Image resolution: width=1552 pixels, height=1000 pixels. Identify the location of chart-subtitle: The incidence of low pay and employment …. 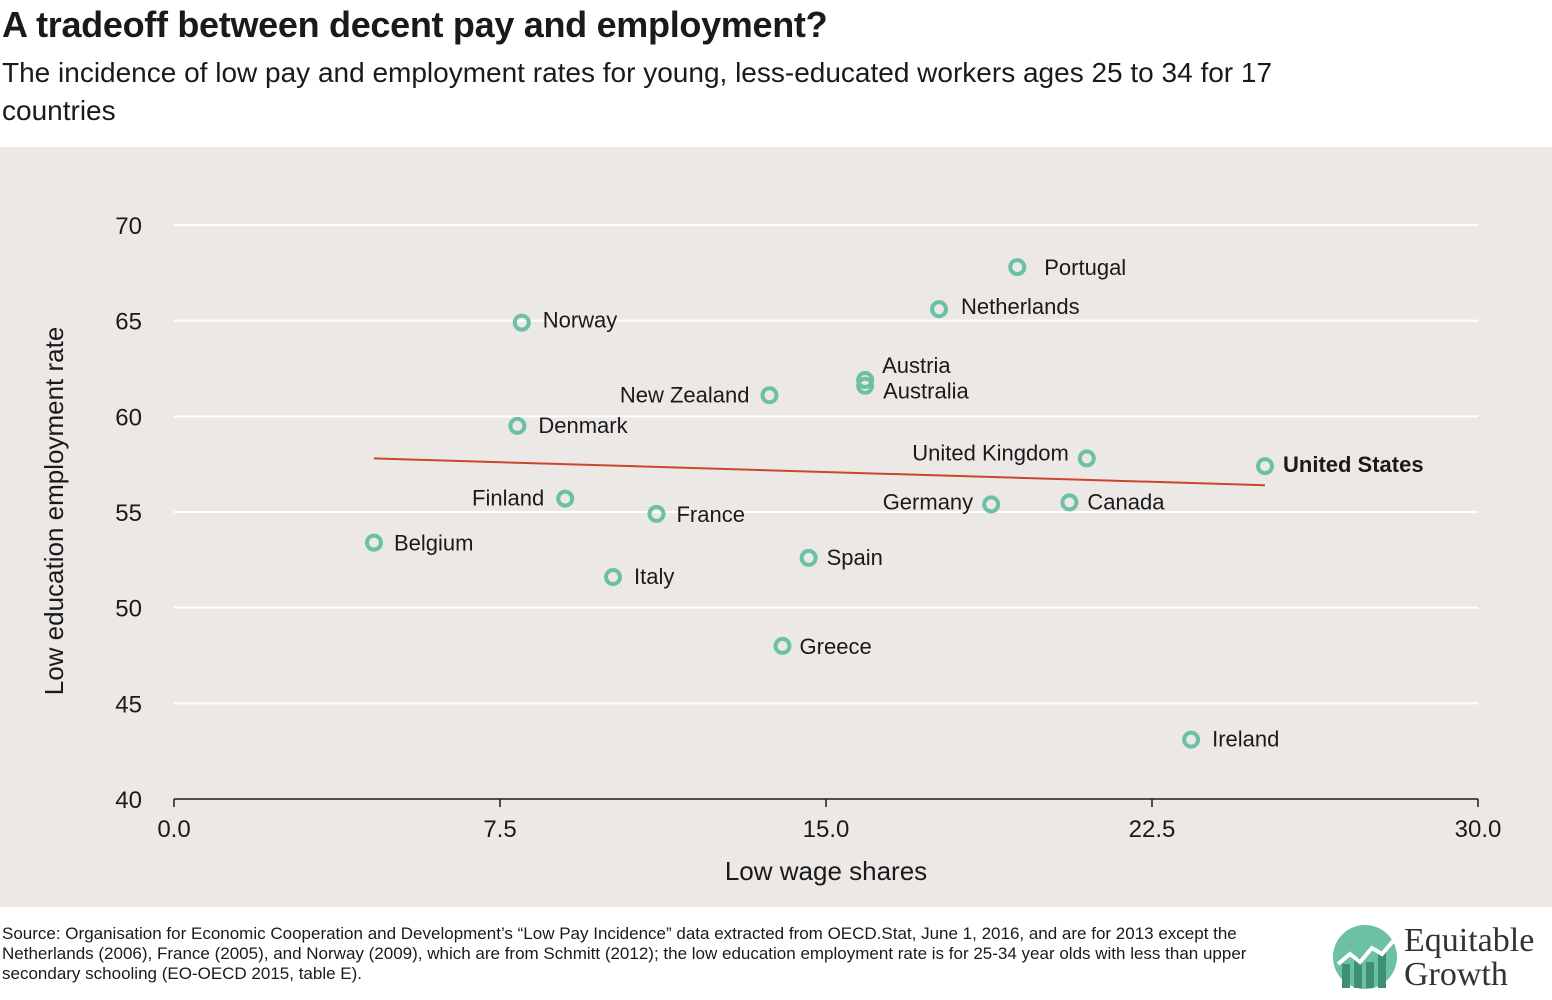
(637, 91).